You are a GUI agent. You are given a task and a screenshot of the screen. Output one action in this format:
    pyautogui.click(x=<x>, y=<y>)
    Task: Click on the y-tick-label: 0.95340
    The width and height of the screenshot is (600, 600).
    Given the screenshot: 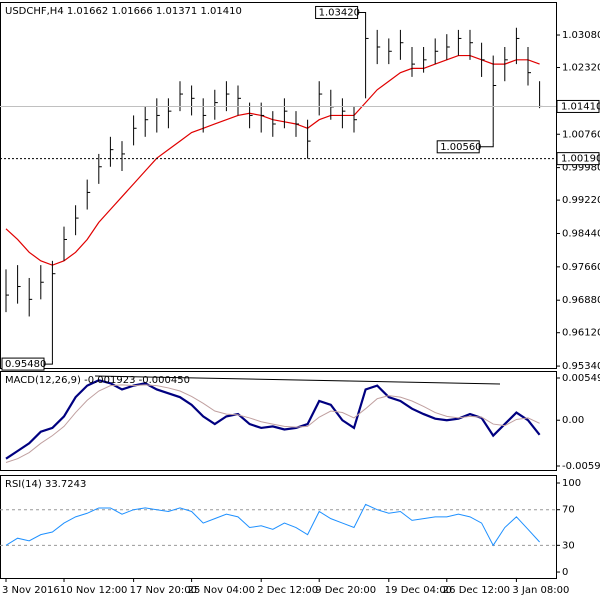 What is the action you would take?
    pyautogui.click(x=581, y=366)
    